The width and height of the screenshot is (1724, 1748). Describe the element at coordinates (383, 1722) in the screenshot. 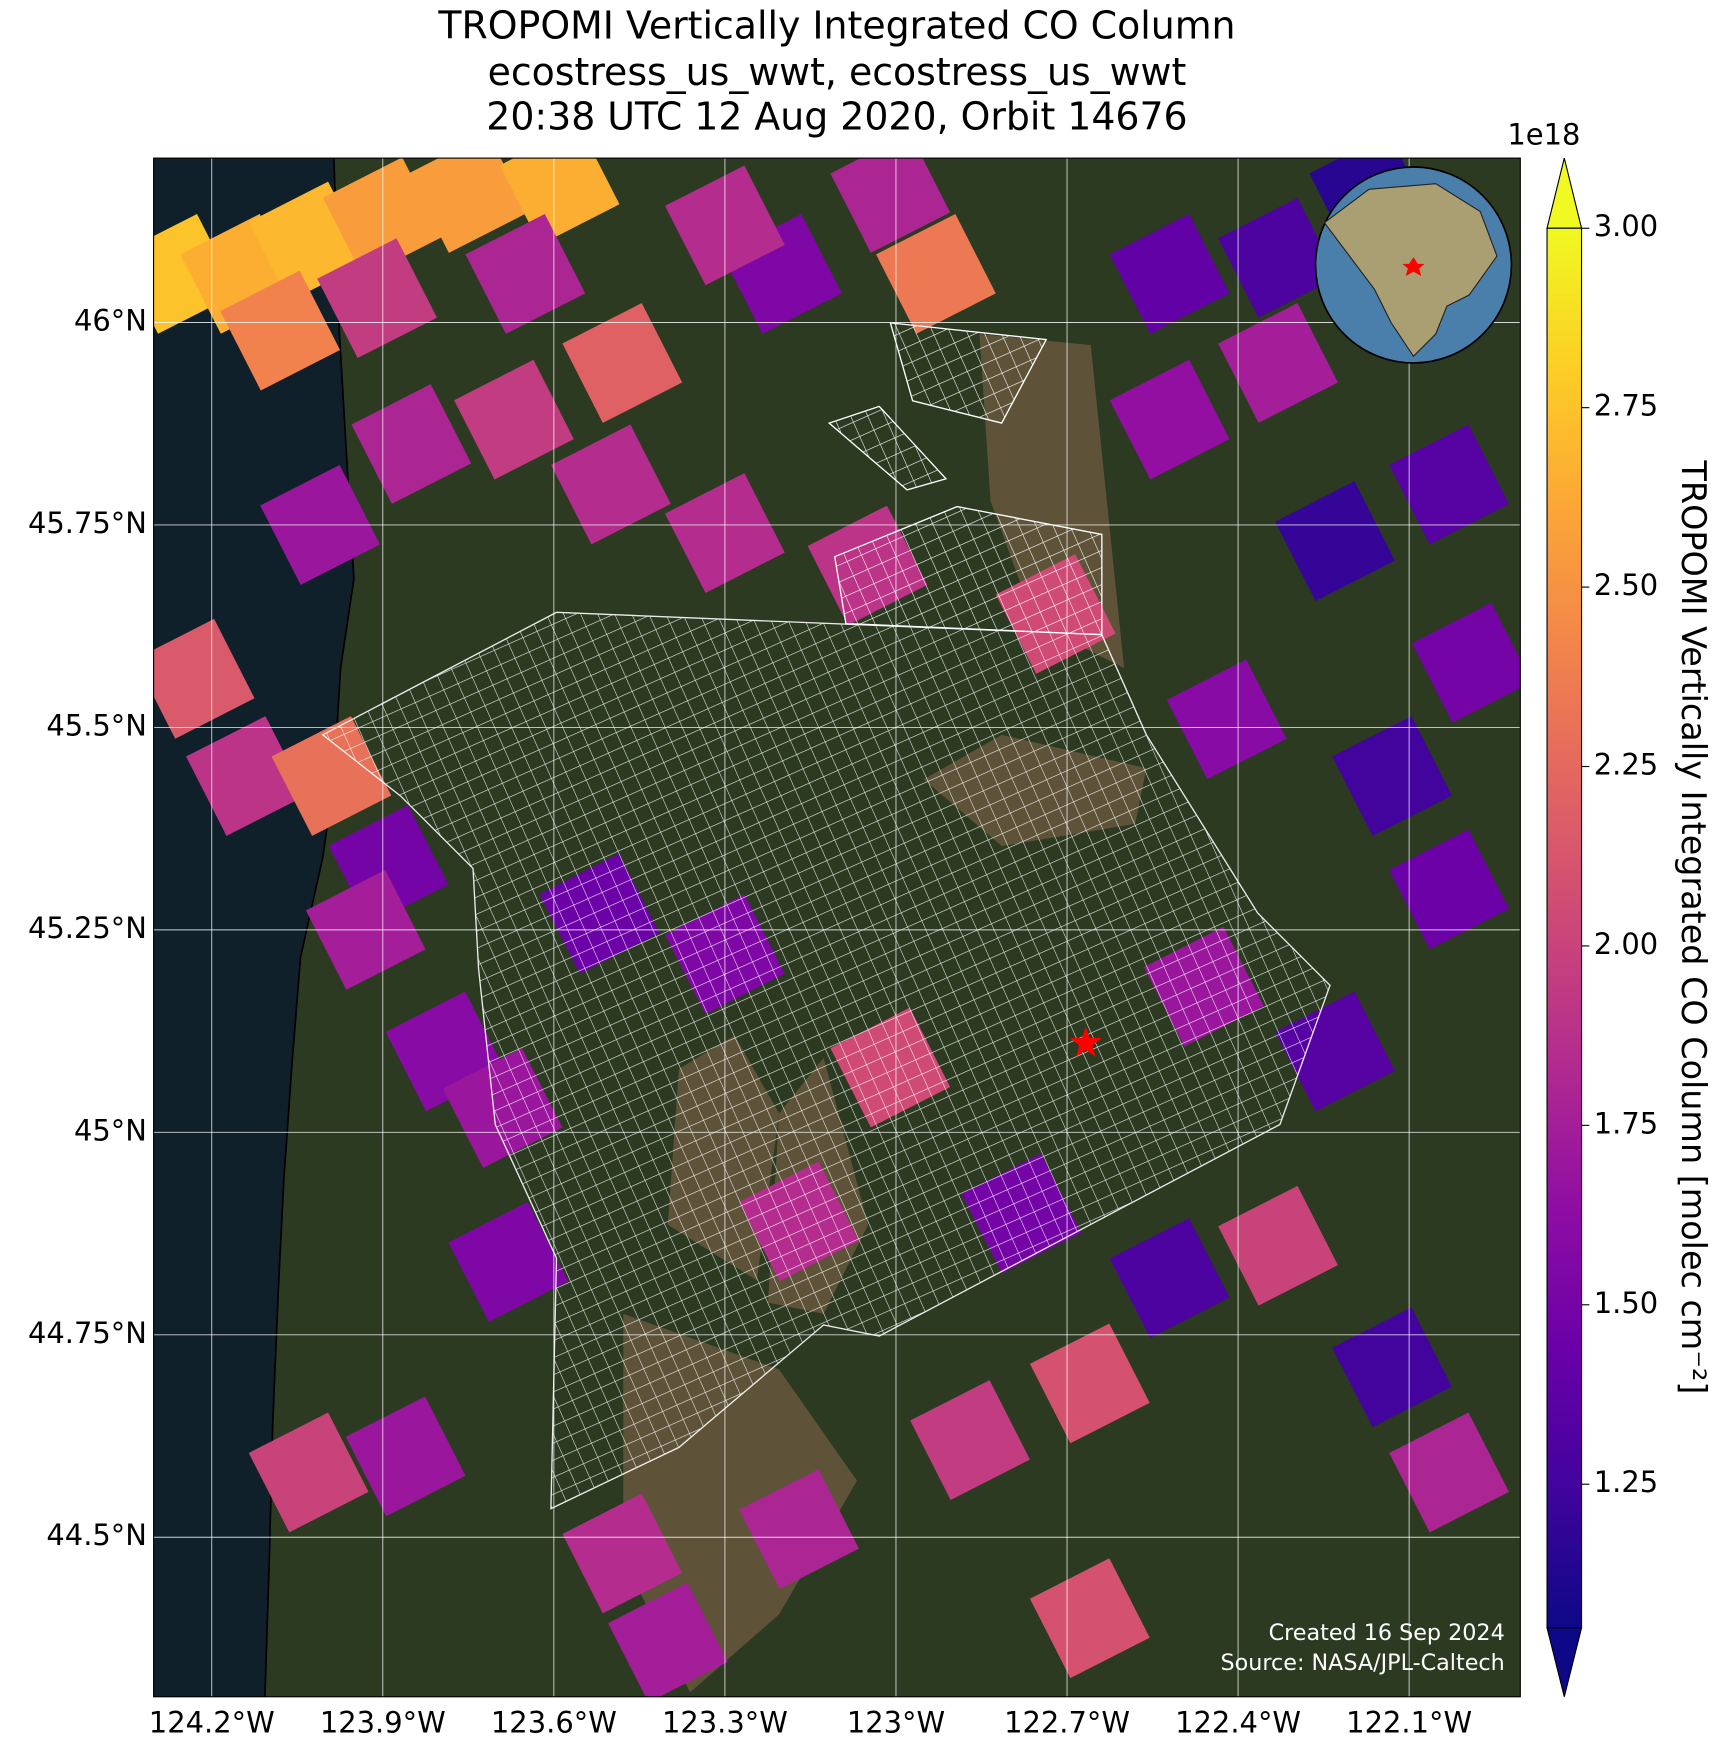

I see `x-tick-label: 123.9°W` at that location.